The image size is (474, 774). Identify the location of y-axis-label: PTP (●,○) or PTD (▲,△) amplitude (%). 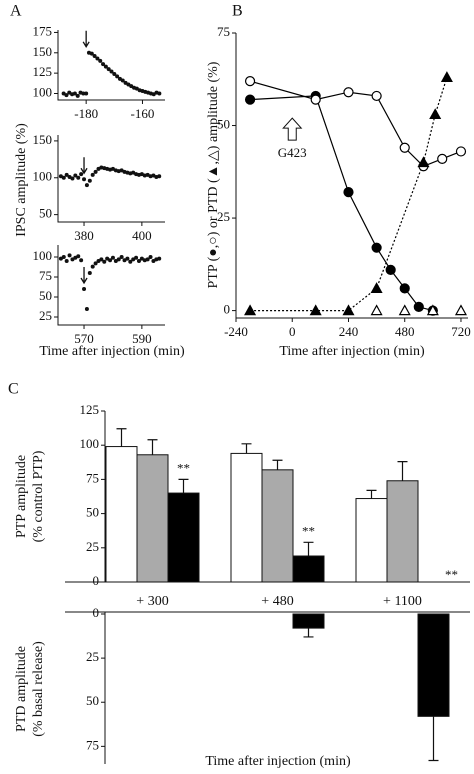
(213, 174).